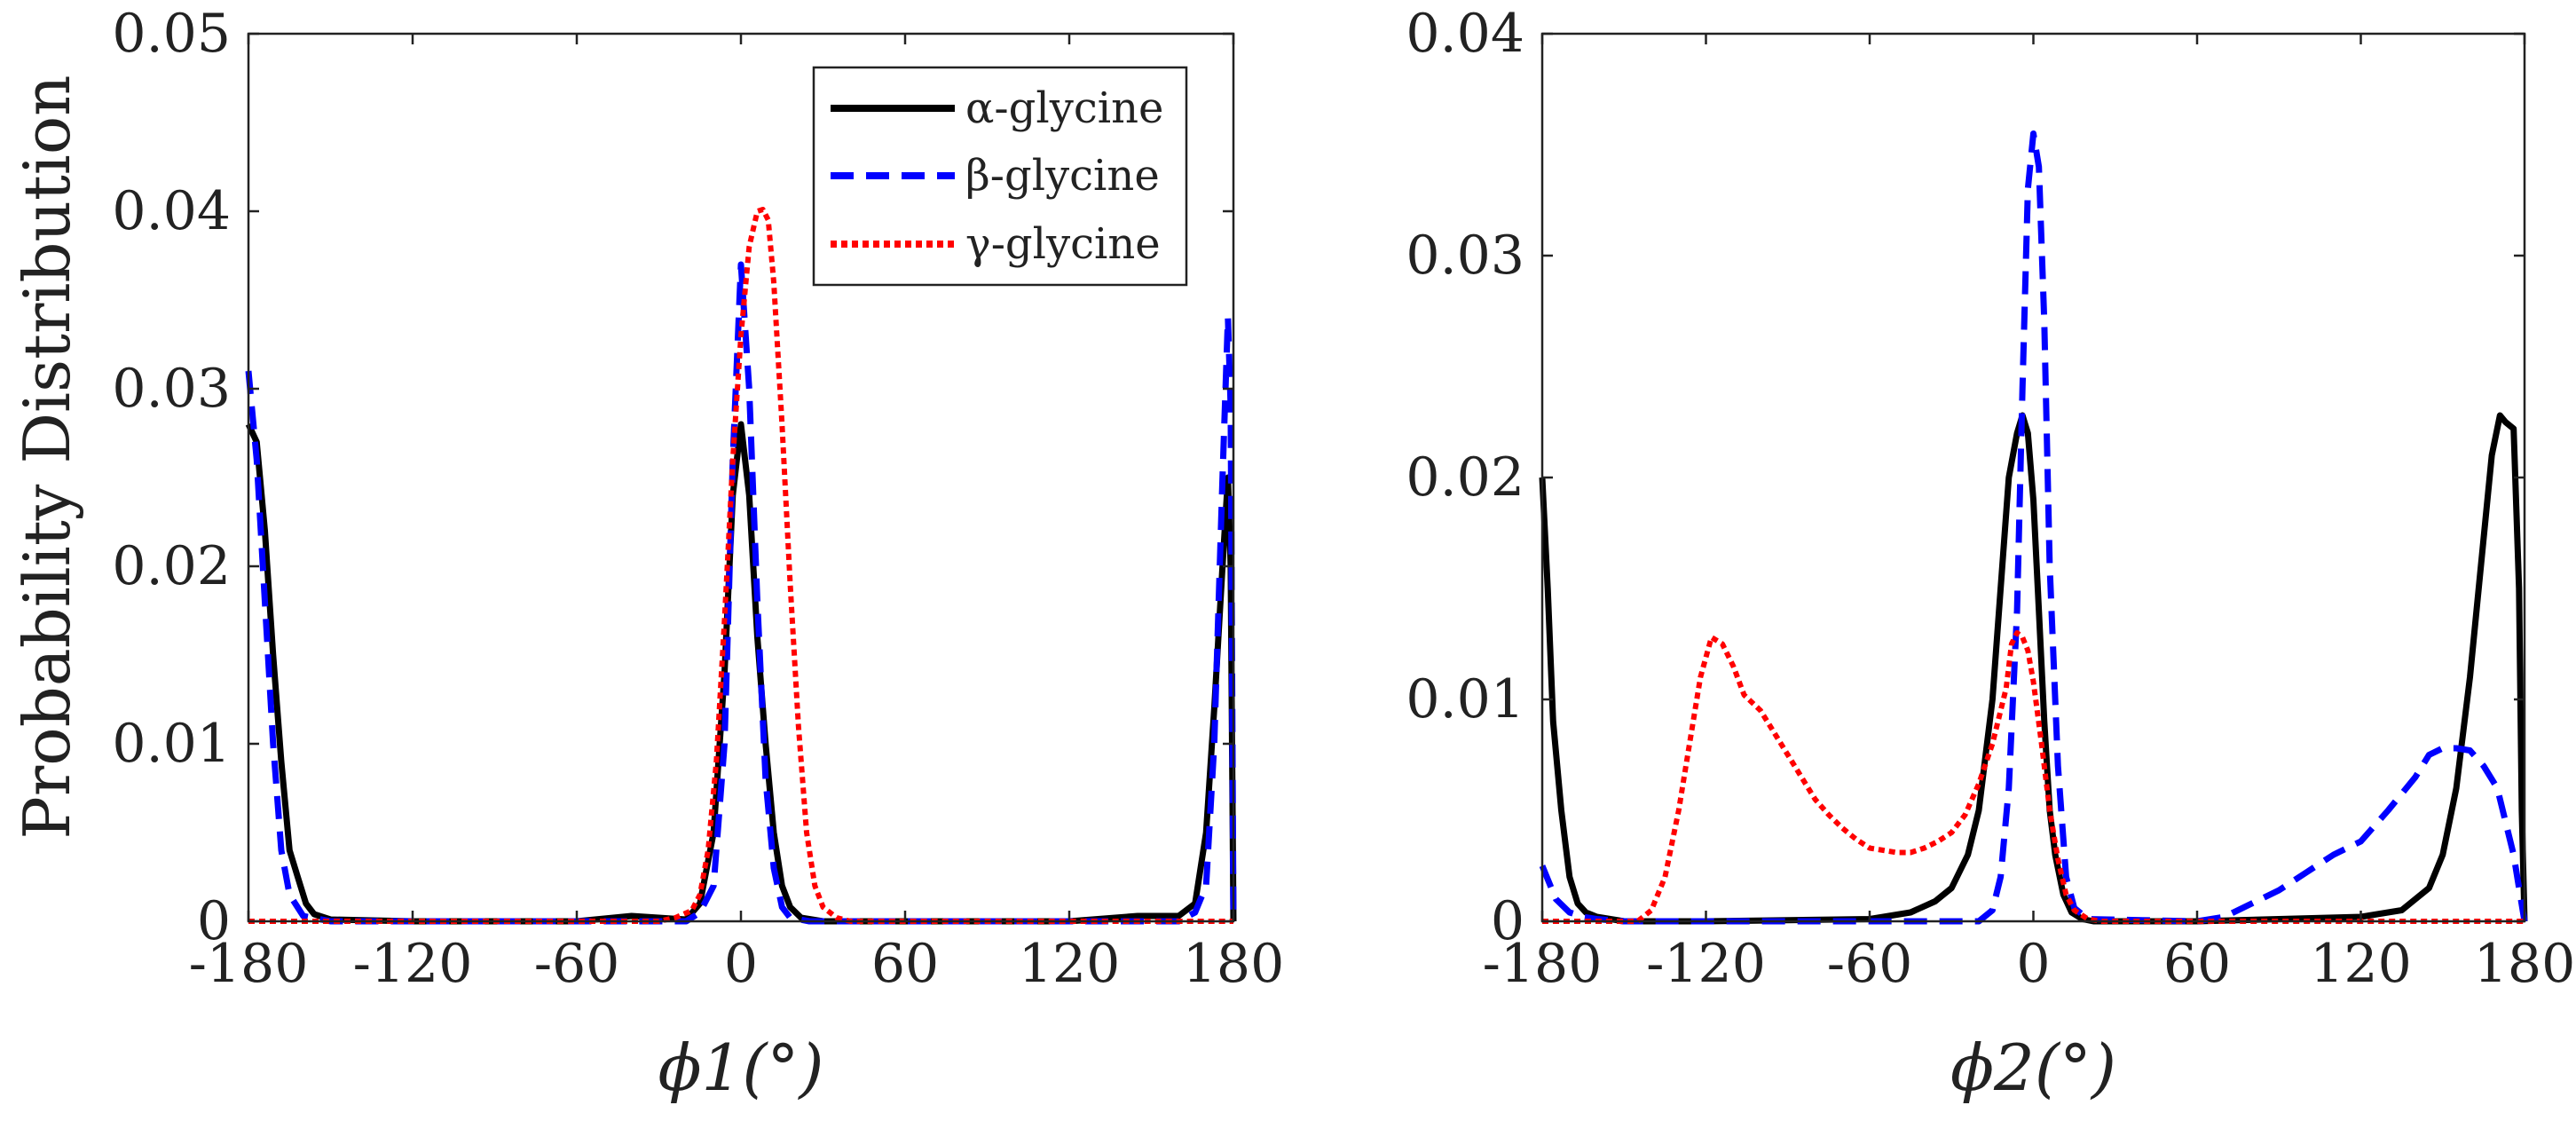 The height and width of the screenshot is (1121, 2576). Describe the element at coordinates (171, 34) in the screenshot. I see `y-tick-label: 0.05` at that location.